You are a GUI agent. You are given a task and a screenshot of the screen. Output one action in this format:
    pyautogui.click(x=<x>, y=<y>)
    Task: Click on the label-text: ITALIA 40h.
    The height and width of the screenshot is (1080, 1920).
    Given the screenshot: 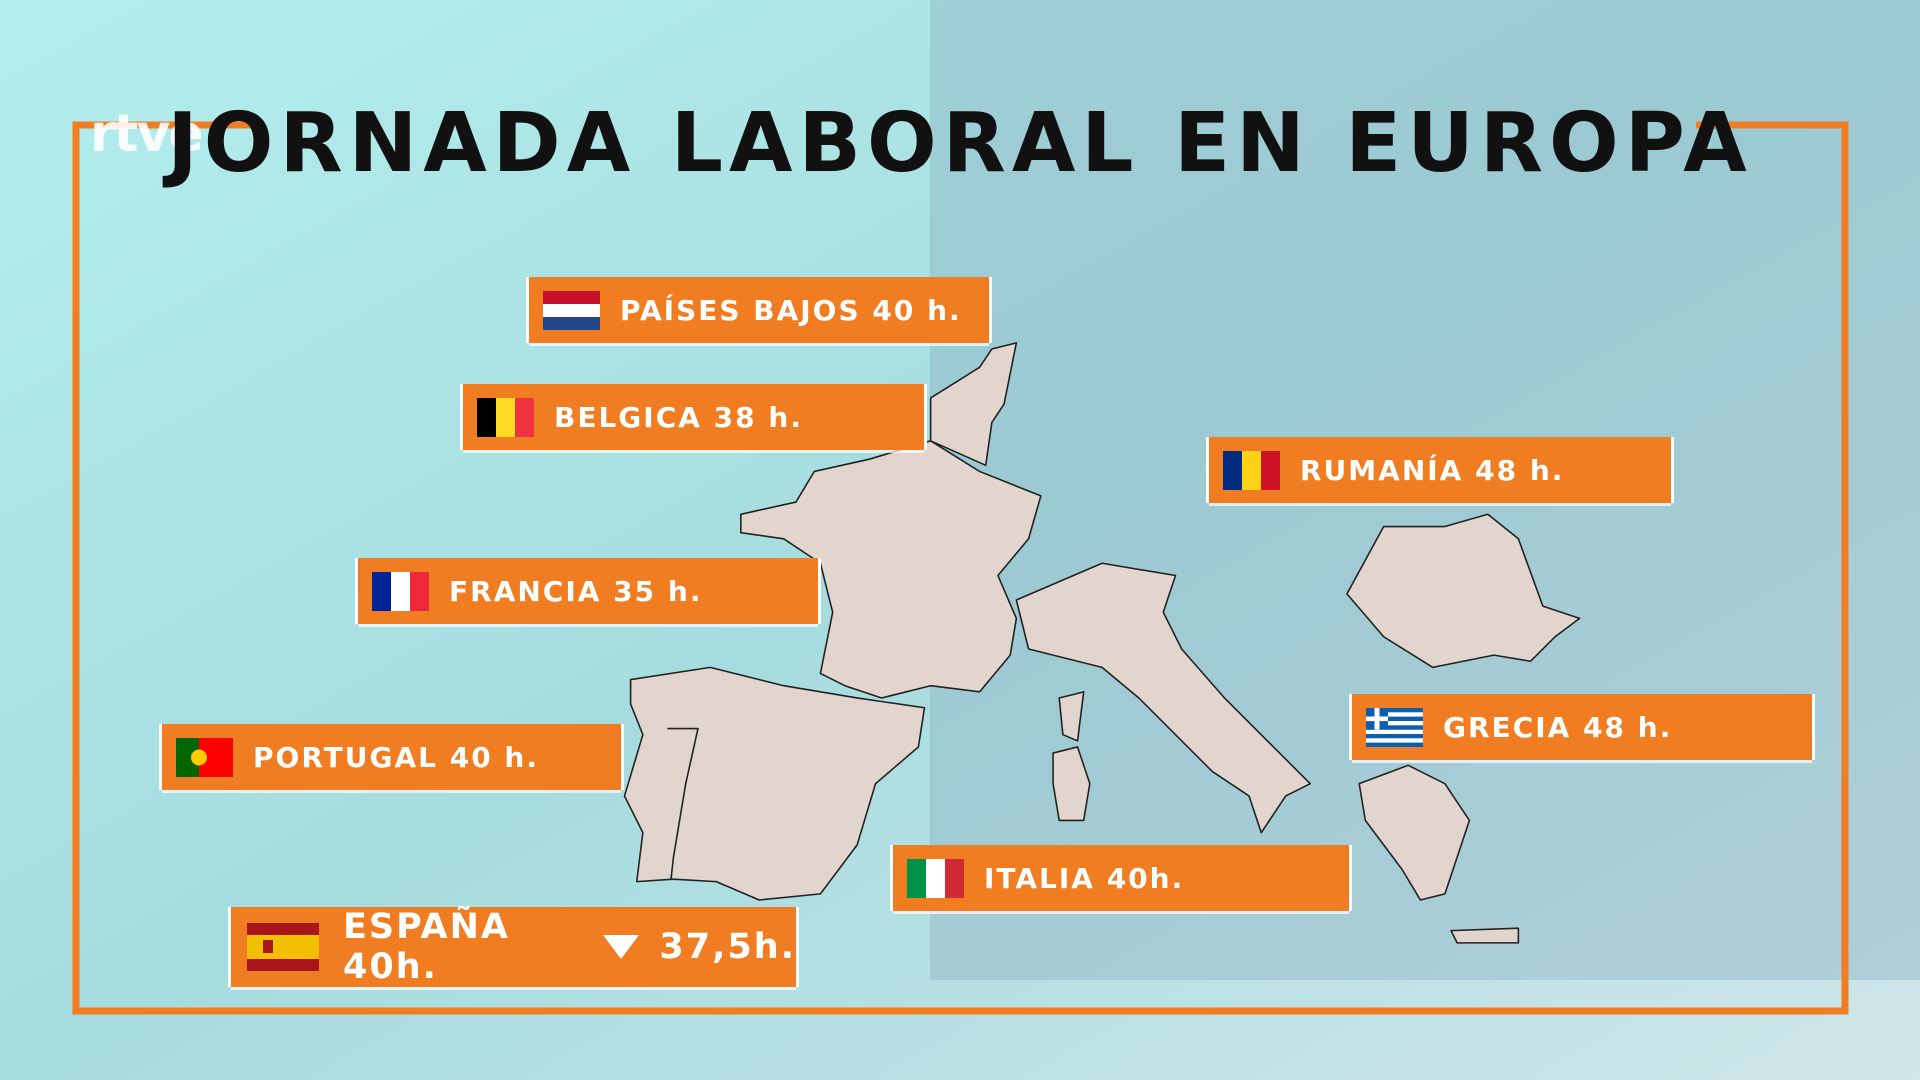 What is the action you would take?
    pyautogui.click(x=1084, y=878)
    